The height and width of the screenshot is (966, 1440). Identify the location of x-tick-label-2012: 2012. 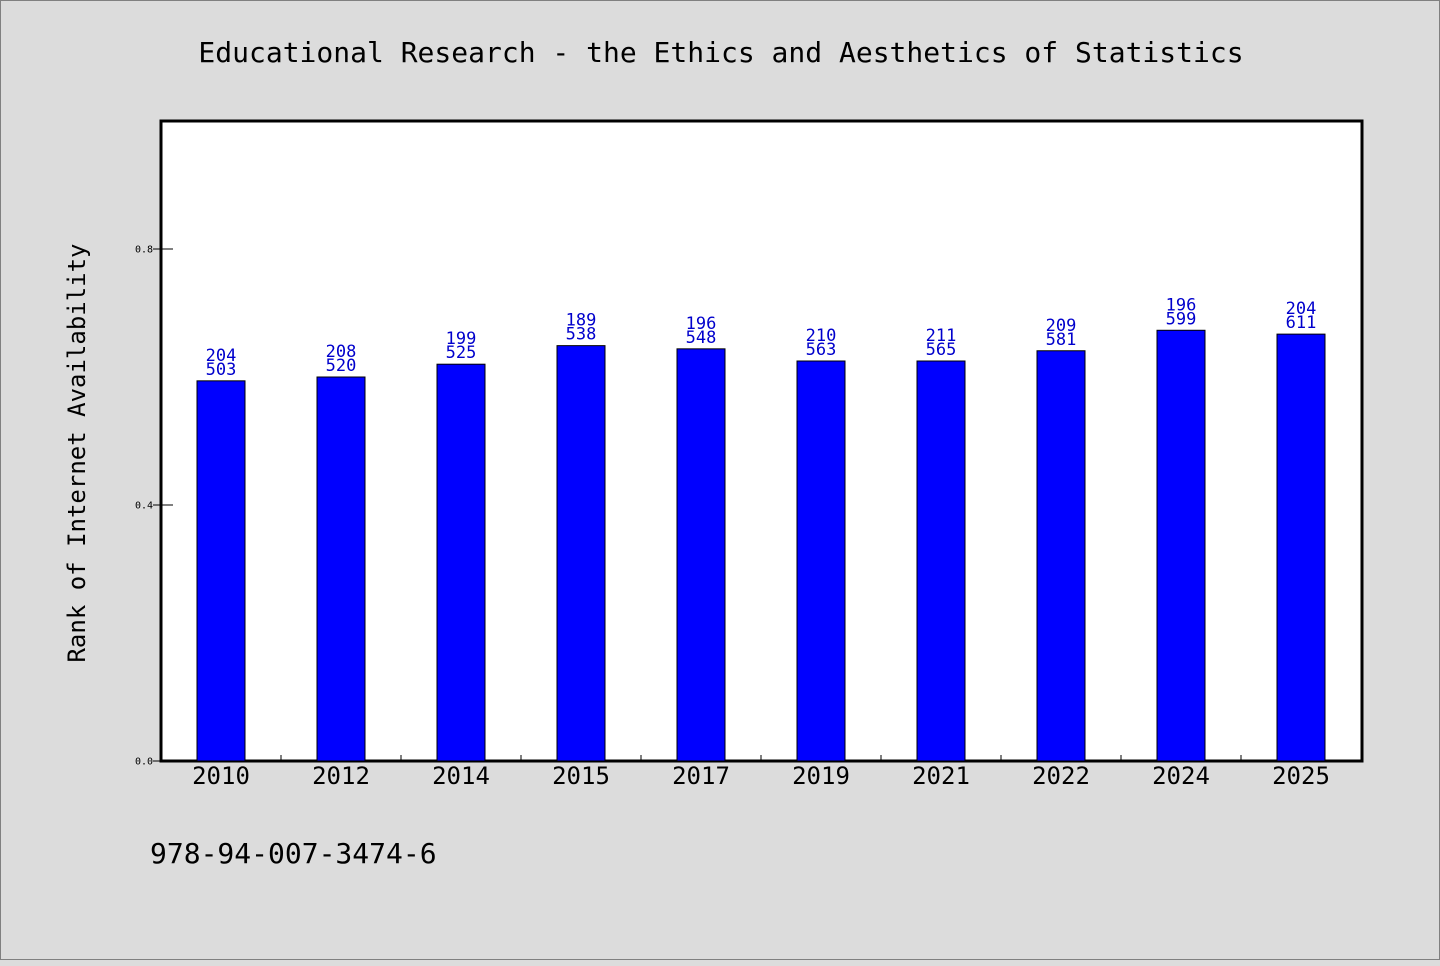
(341, 776).